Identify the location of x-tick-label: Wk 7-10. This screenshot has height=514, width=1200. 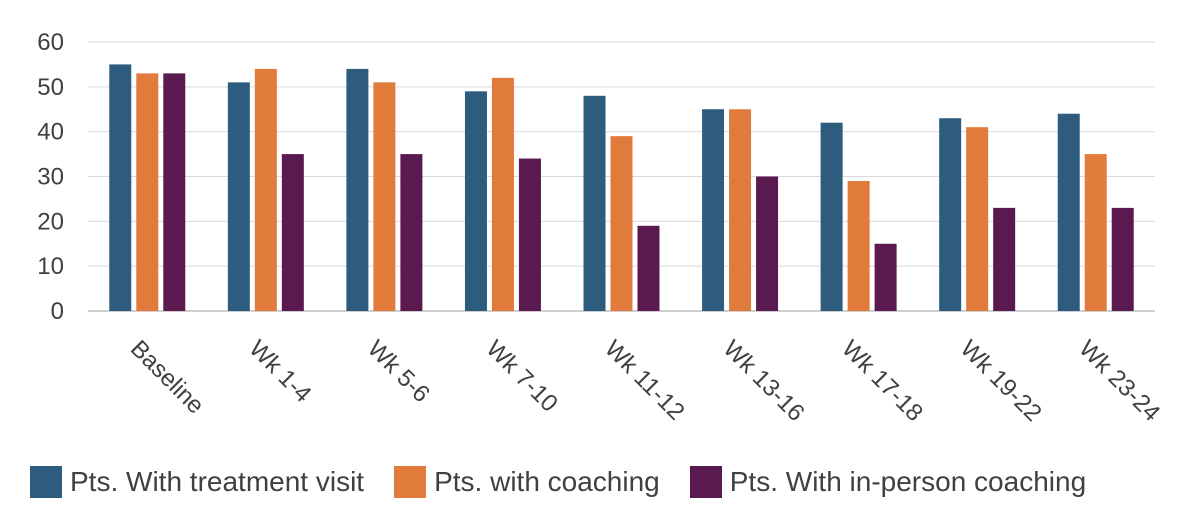
(522, 376).